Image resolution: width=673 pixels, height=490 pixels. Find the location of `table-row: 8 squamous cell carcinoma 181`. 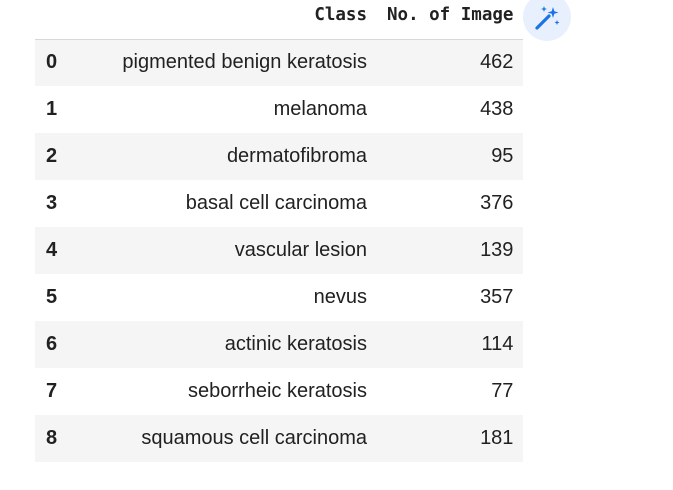

table-row: 8 squamous cell carcinoma 181 is located at coordinates (279, 438).